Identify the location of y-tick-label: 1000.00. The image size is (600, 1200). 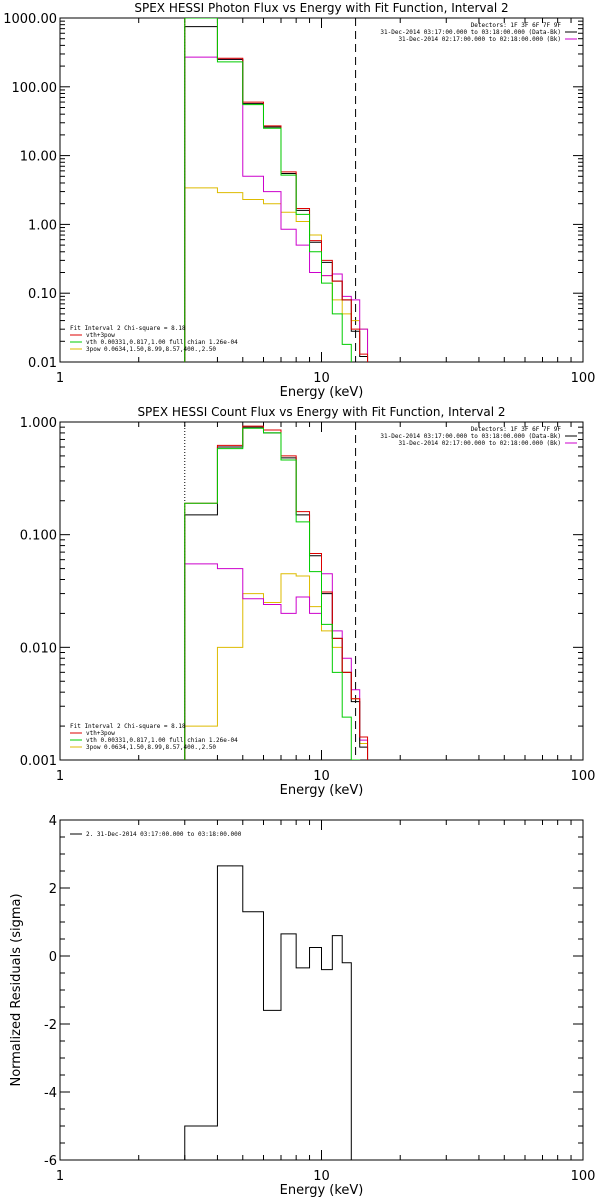
(30, 19).